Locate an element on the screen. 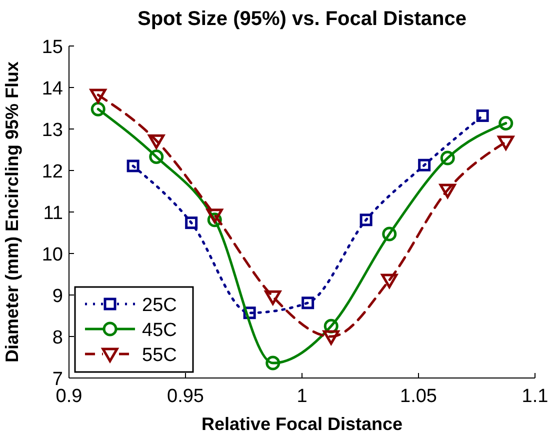 This screenshot has width=550, height=436. chart-title: Spot Size (95%) vs. Focal Distance is located at coordinates (302, 19).